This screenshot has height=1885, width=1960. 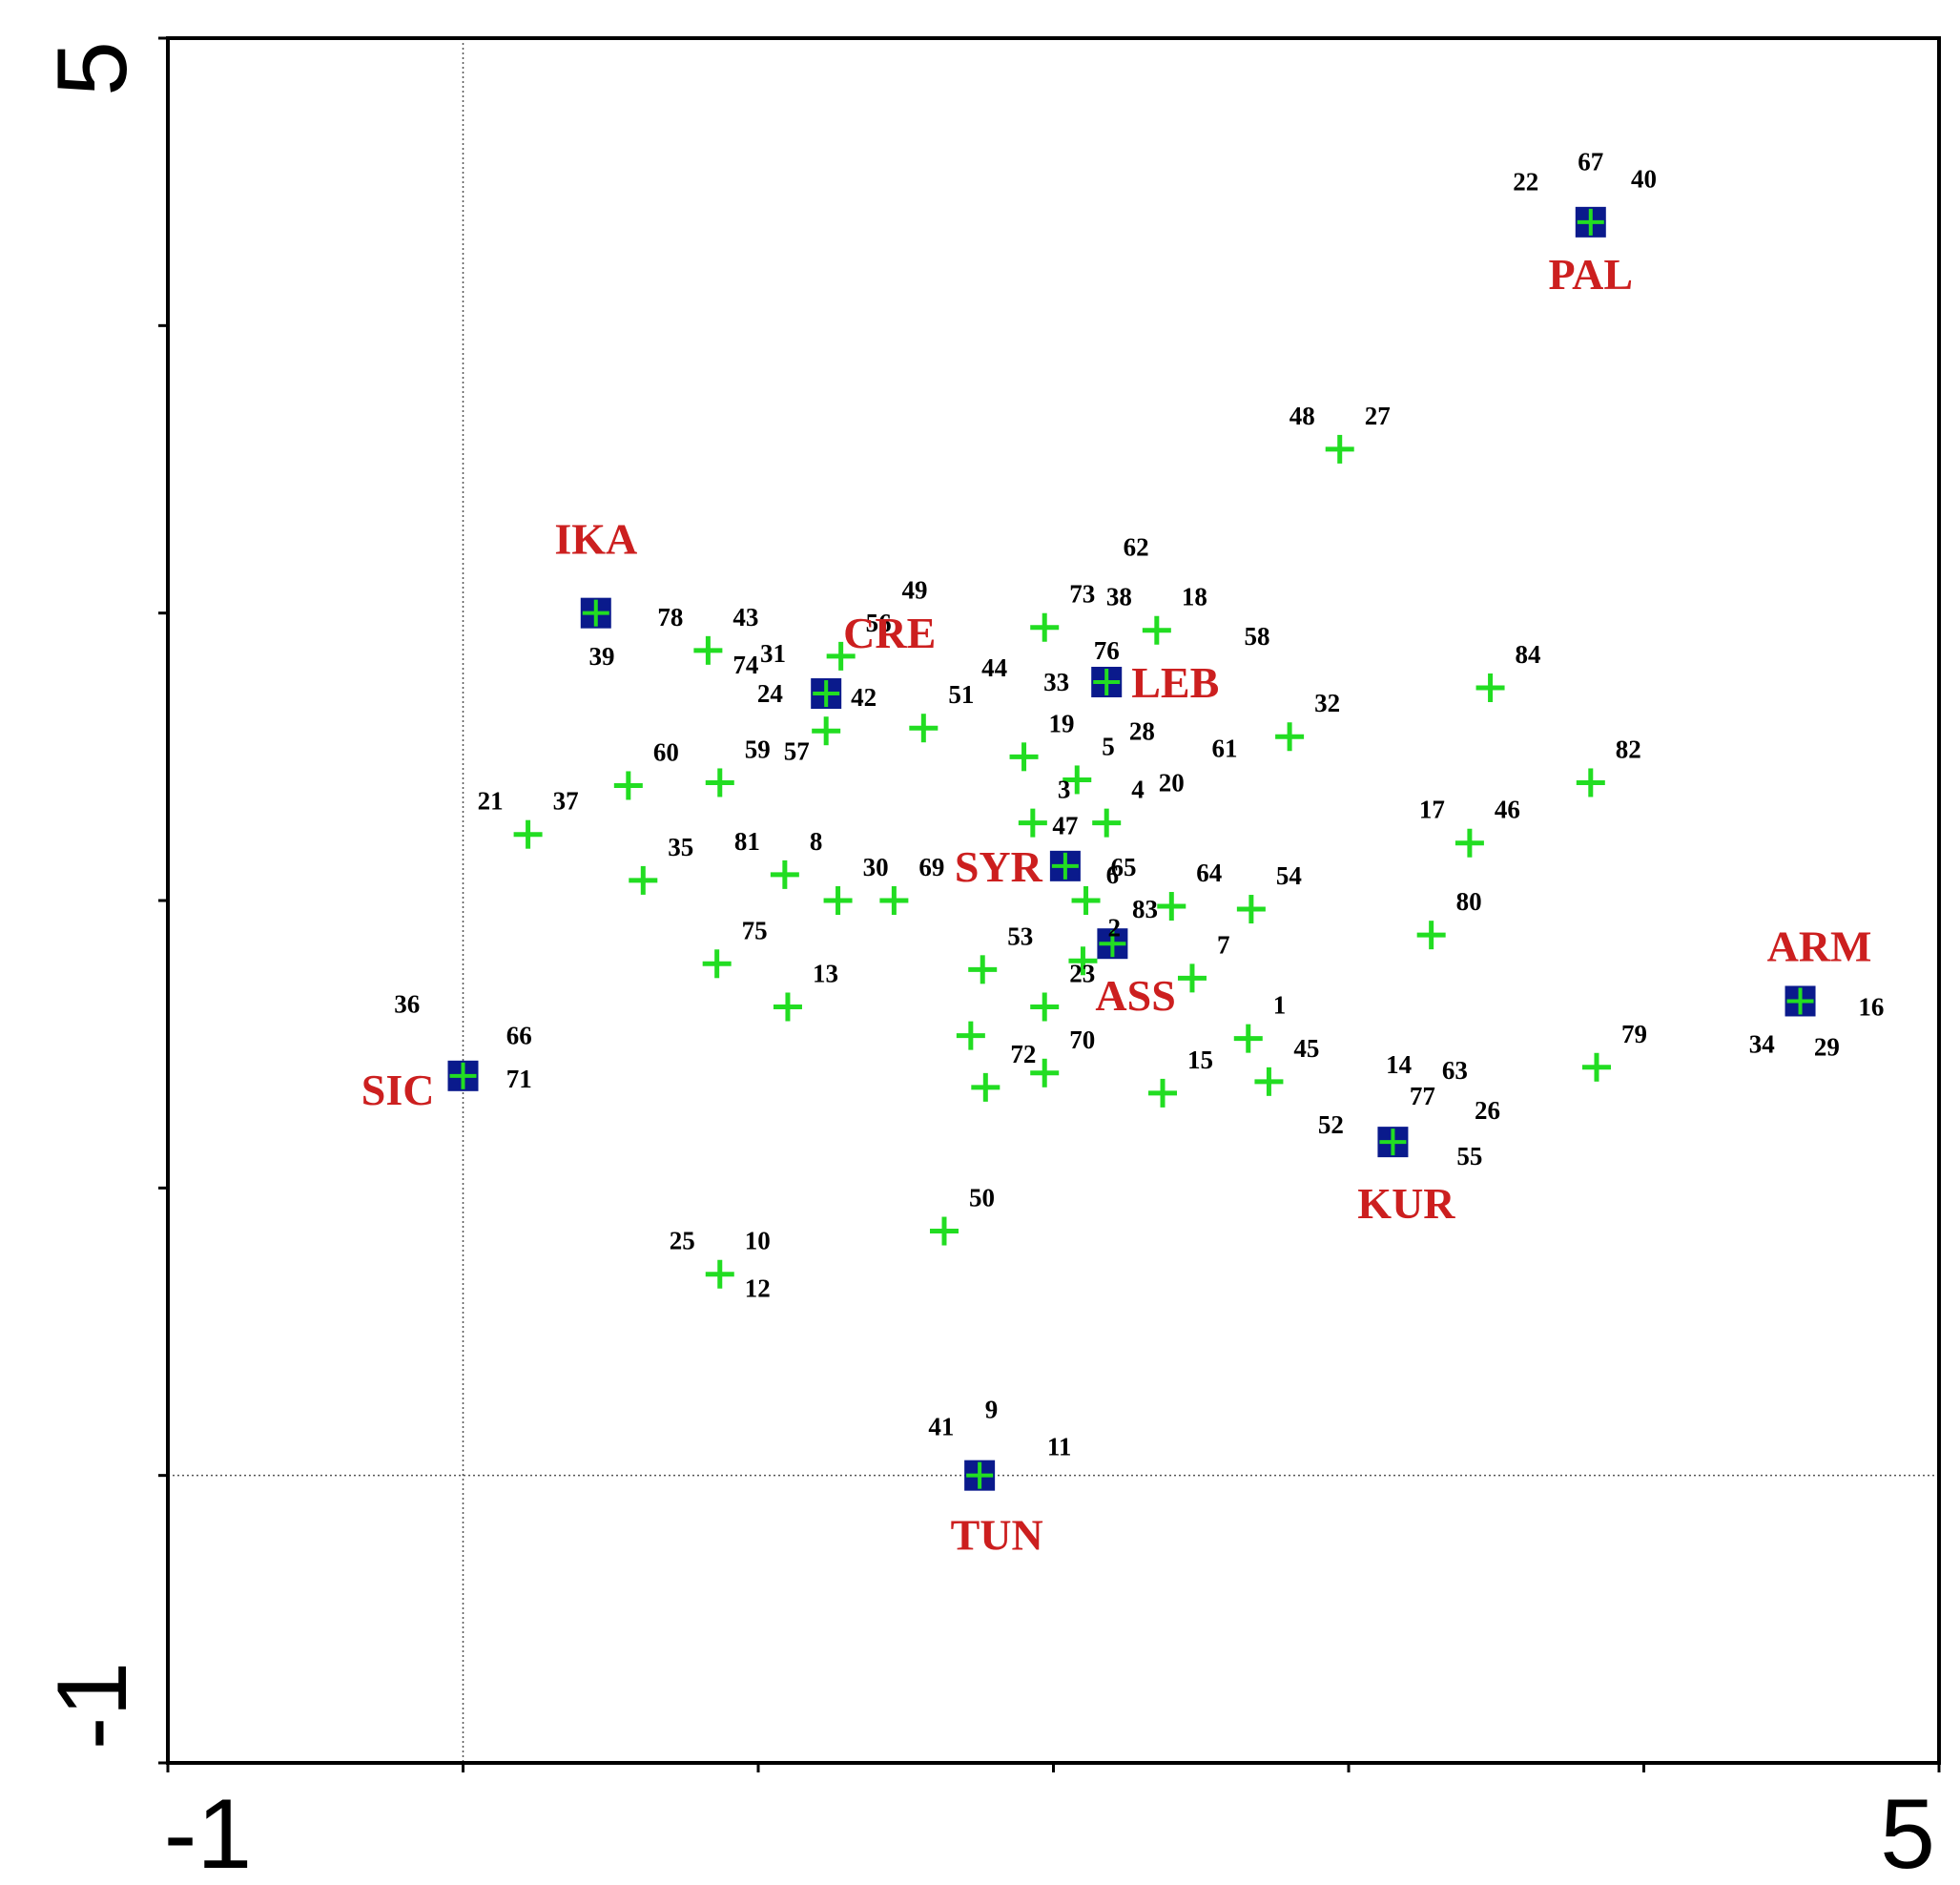 I want to click on point-label: 1, so click(x=1280, y=1005).